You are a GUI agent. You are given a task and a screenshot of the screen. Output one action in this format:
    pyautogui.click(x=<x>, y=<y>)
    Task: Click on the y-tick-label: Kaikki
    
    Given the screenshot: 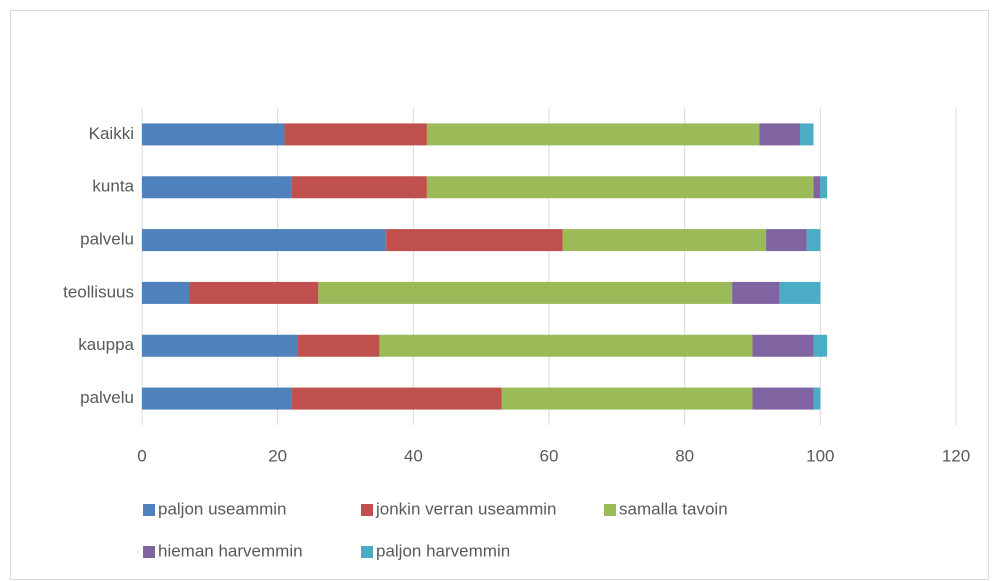 What is the action you would take?
    pyautogui.click(x=111, y=133)
    